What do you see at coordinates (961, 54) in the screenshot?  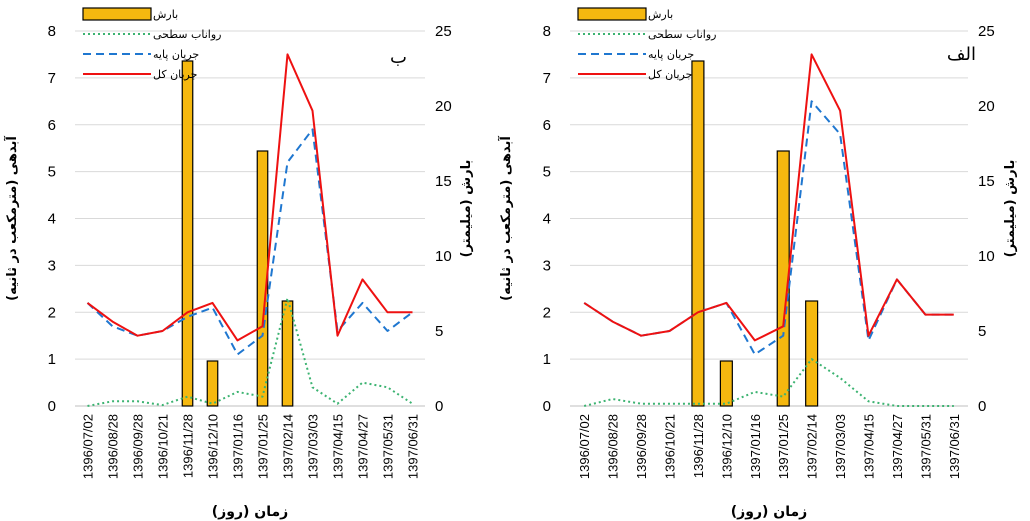 I see `panel-label: الف` at bounding box center [961, 54].